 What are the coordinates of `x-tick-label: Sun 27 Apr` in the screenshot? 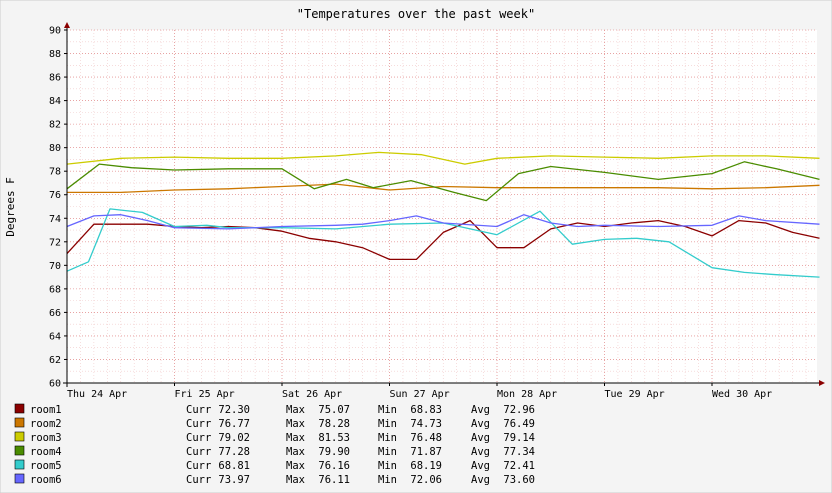 It's located at (420, 394).